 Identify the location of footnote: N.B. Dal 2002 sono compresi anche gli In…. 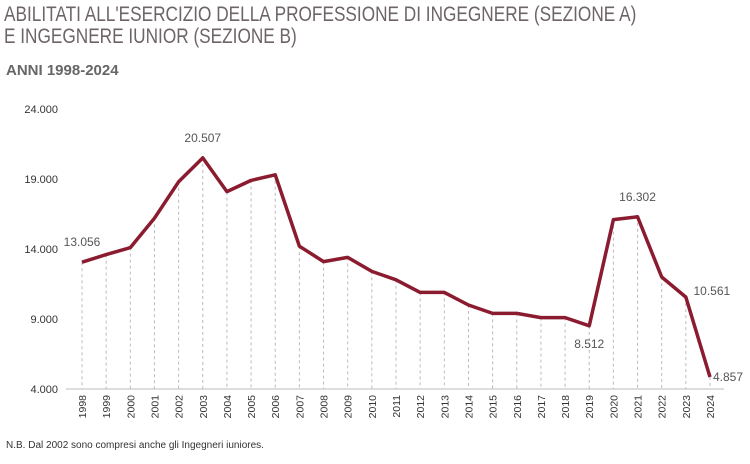
(135, 445).